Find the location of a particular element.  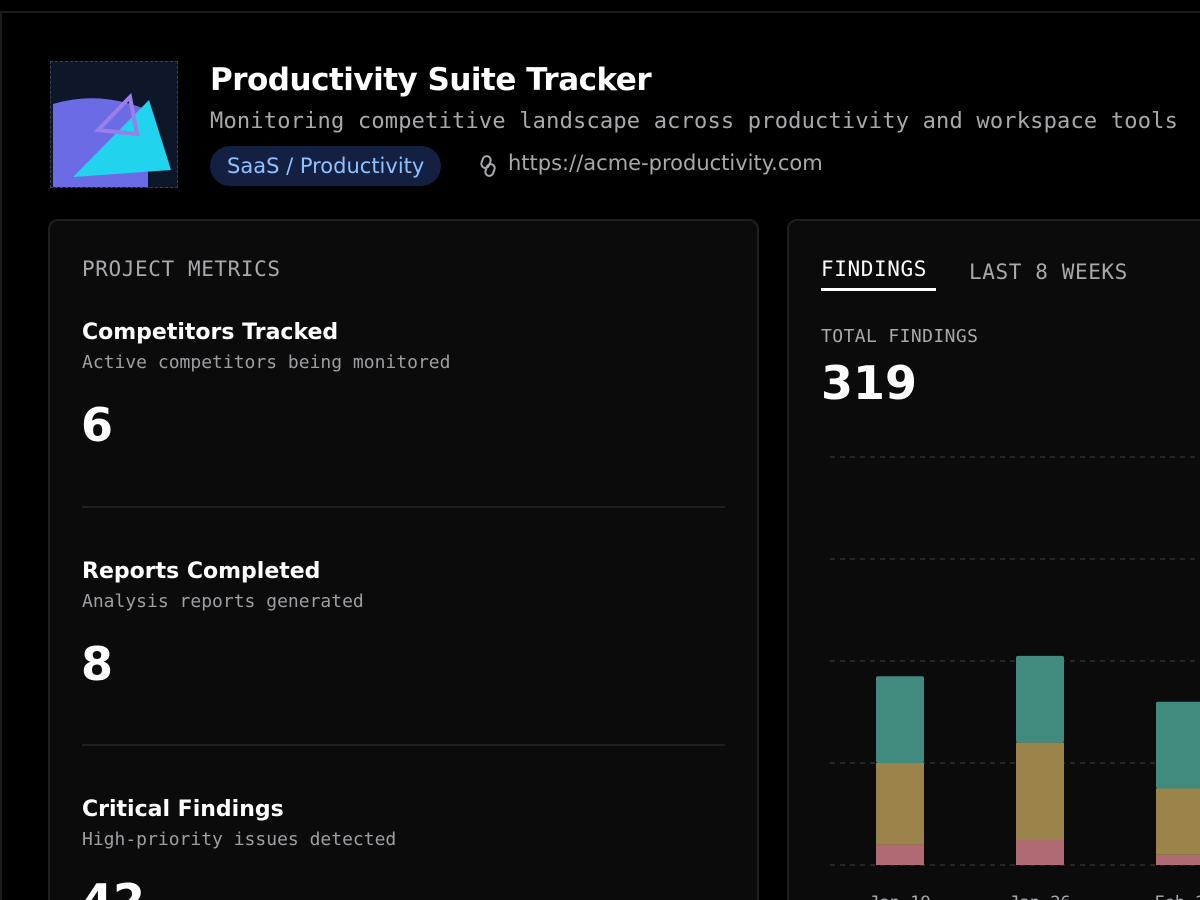

tab-last-8-weeks: LAST 8 WEEKS is located at coordinates (1048, 272).